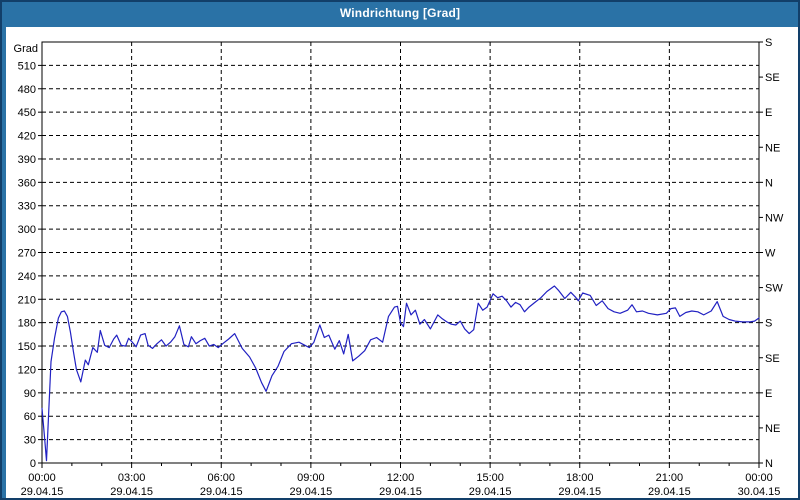 The height and width of the screenshot is (500, 800). What do you see at coordinates (759, 492) in the screenshot?
I see `x-date-label: 30.04.15` at bounding box center [759, 492].